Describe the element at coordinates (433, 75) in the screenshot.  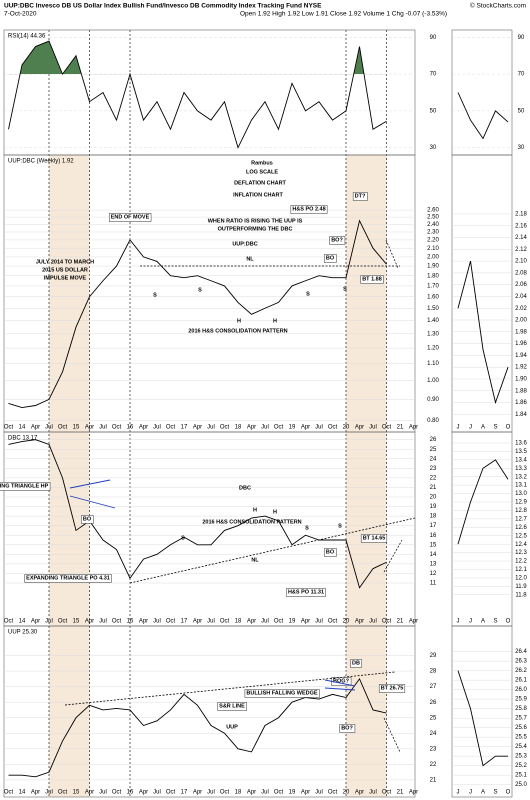
I see `y-tick-label: 70` at that location.